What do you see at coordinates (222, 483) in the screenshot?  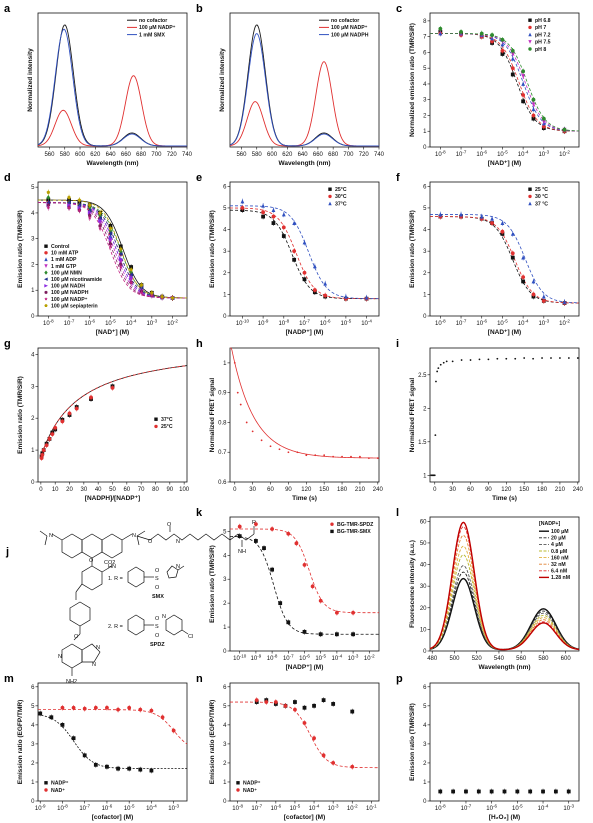 I see `tick-label: 0.6` at bounding box center [222, 483].